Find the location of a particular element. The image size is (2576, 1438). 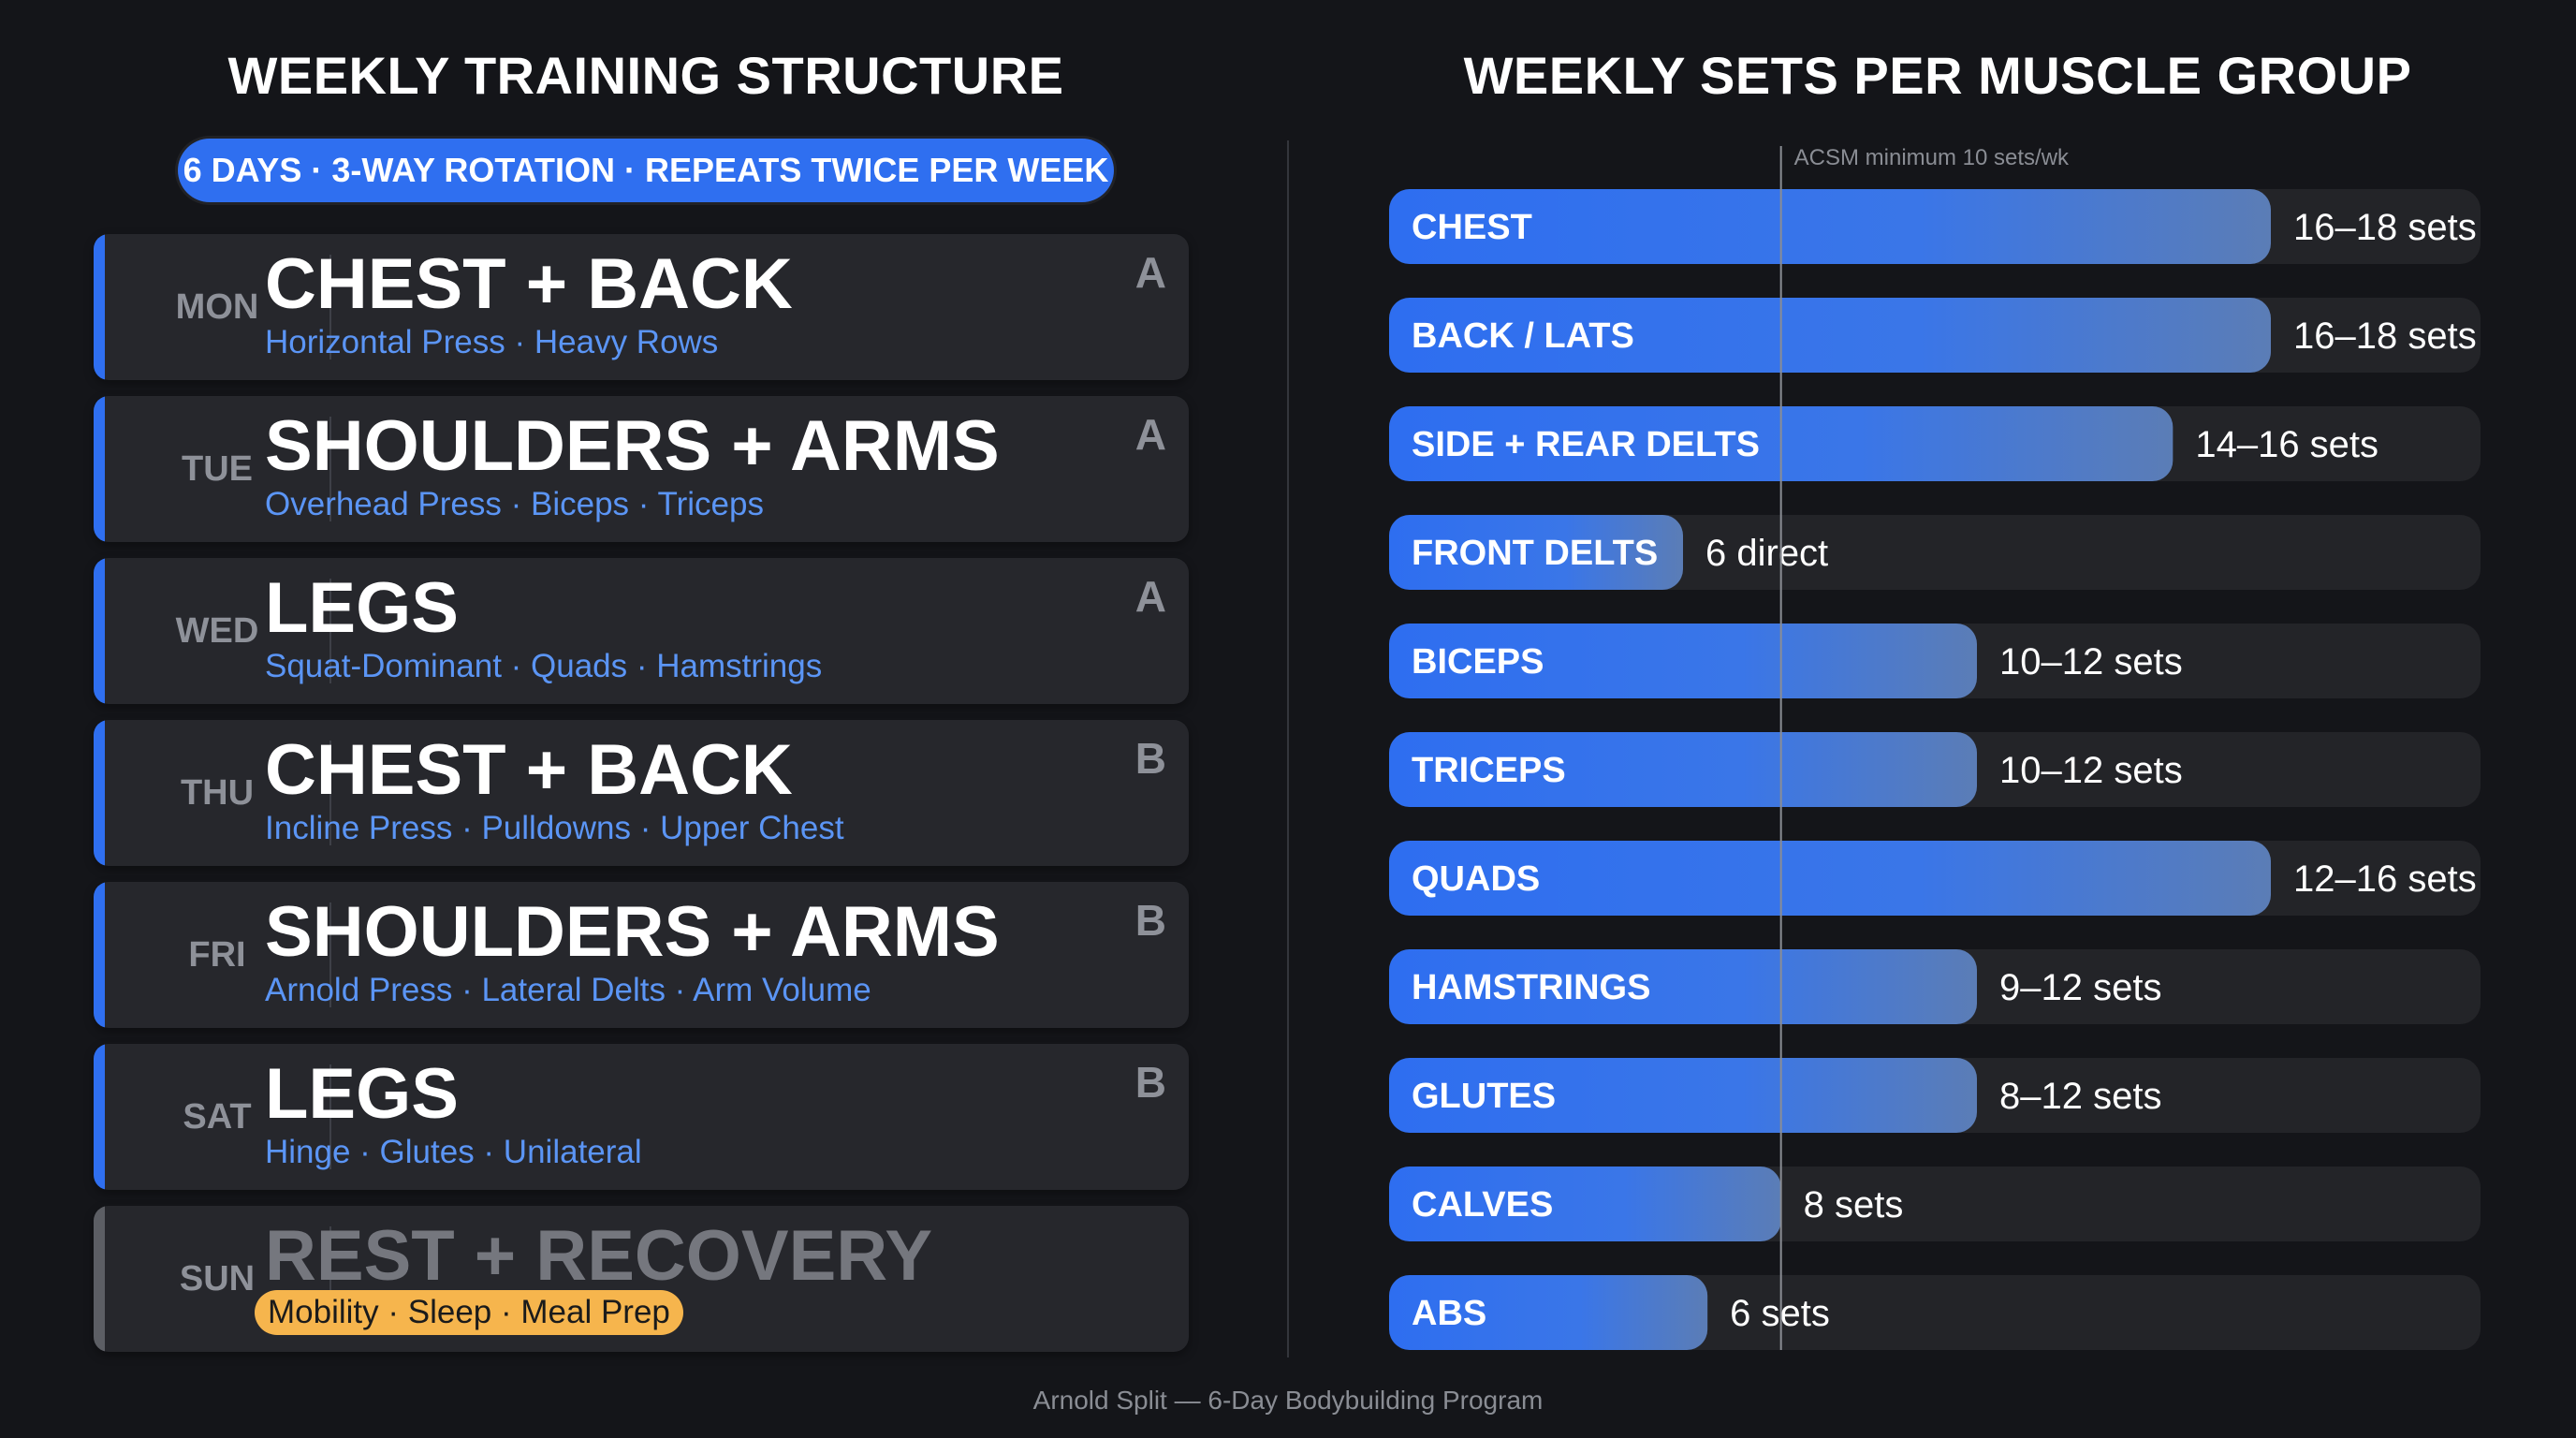

category-label: BACK / LATS is located at coordinates (1523, 336).